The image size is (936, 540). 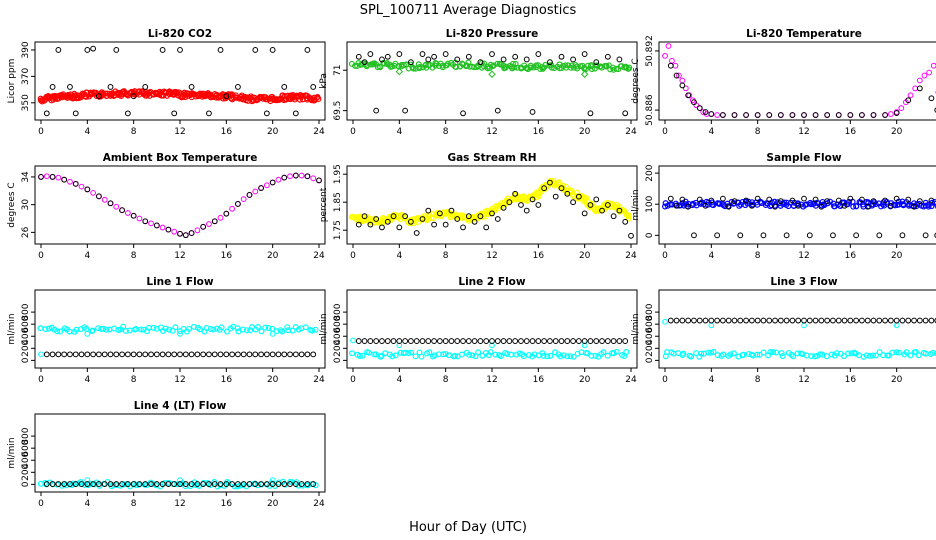 I want to click on x-tick-label: 16, so click(x=227, y=132).